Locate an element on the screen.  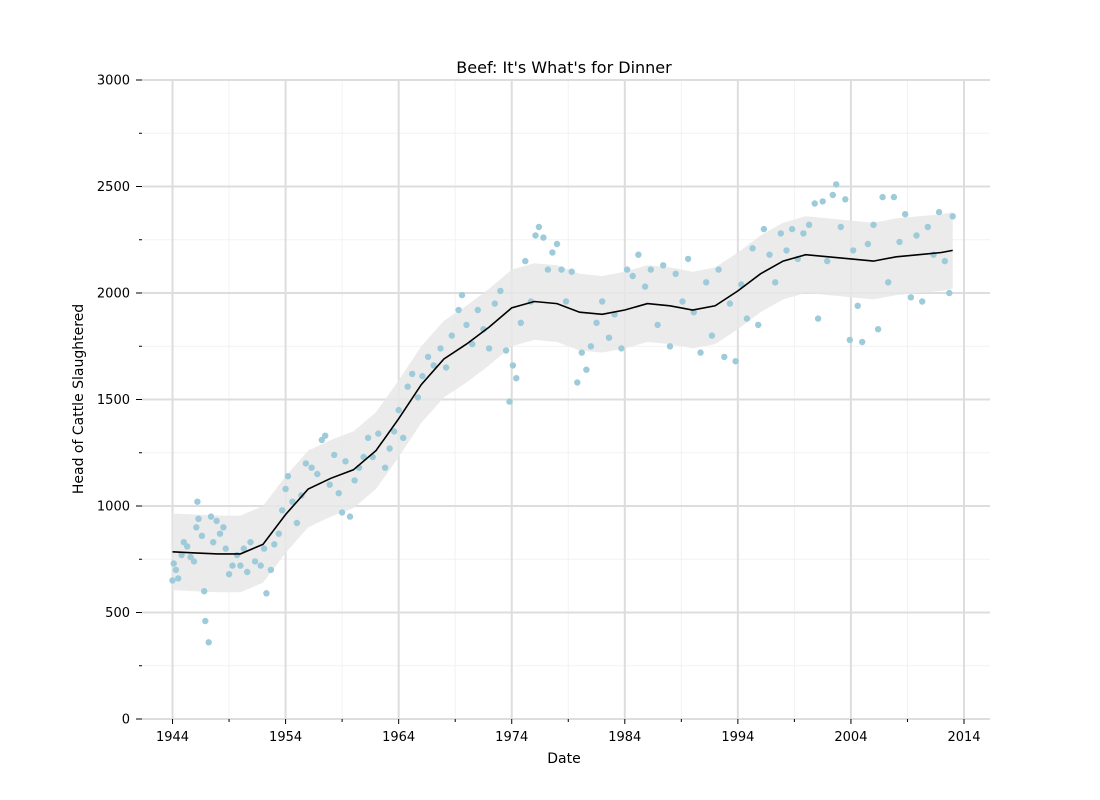
y-tick-label: 0 is located at coordinates (126, 720).